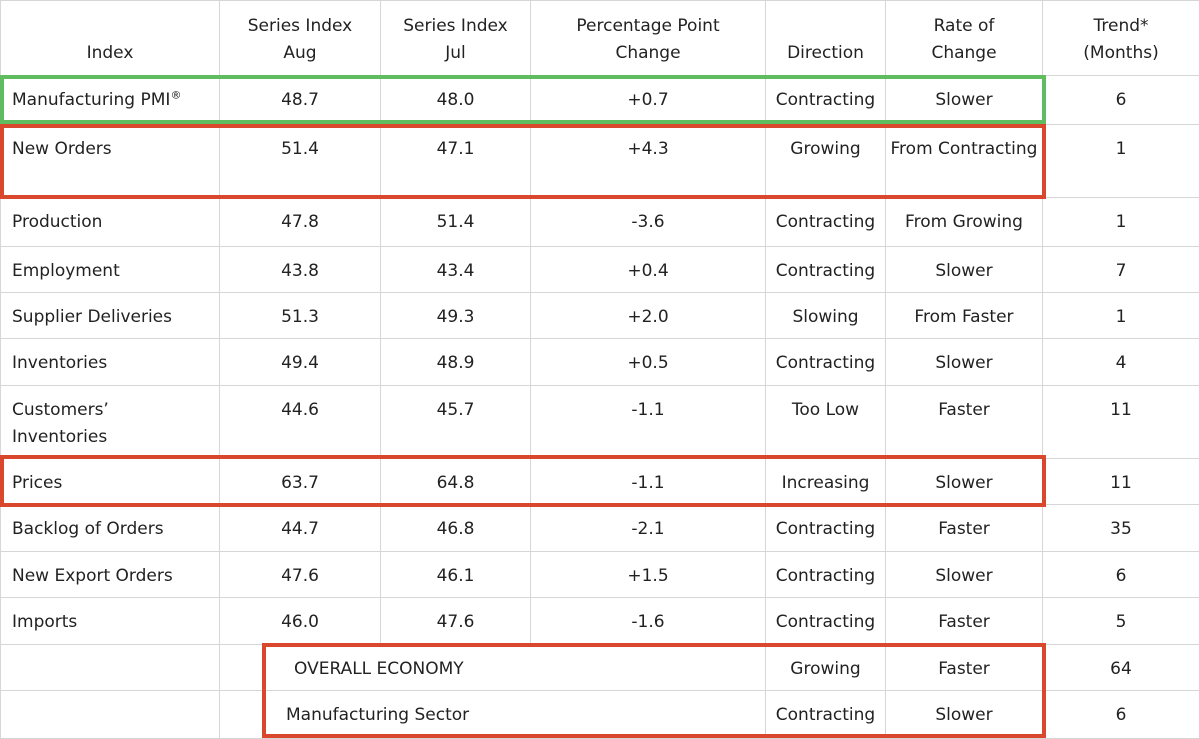  I want to click on row-index-name: Inventories, so click(110, 362).